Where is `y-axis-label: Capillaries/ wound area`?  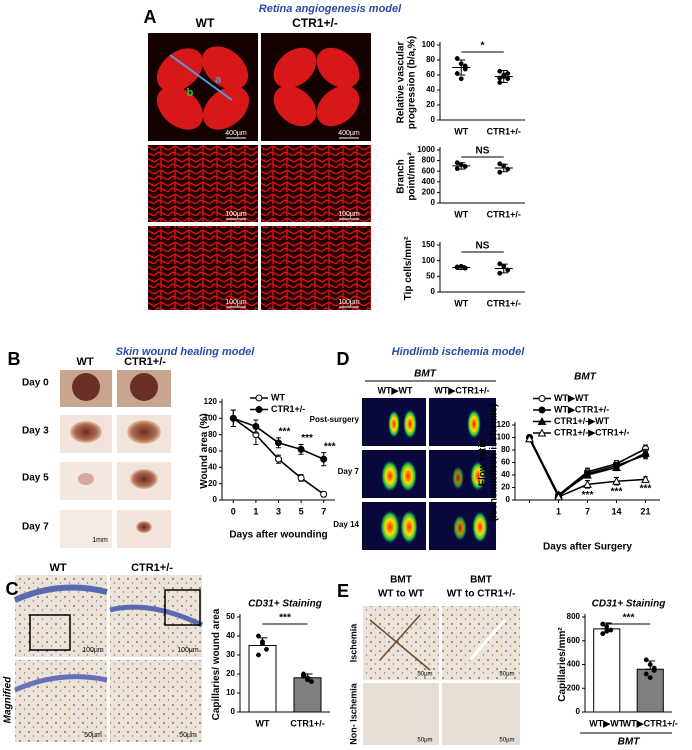
y-axis-label: Capillaries/ wound area is located at coordinates (216, 664).